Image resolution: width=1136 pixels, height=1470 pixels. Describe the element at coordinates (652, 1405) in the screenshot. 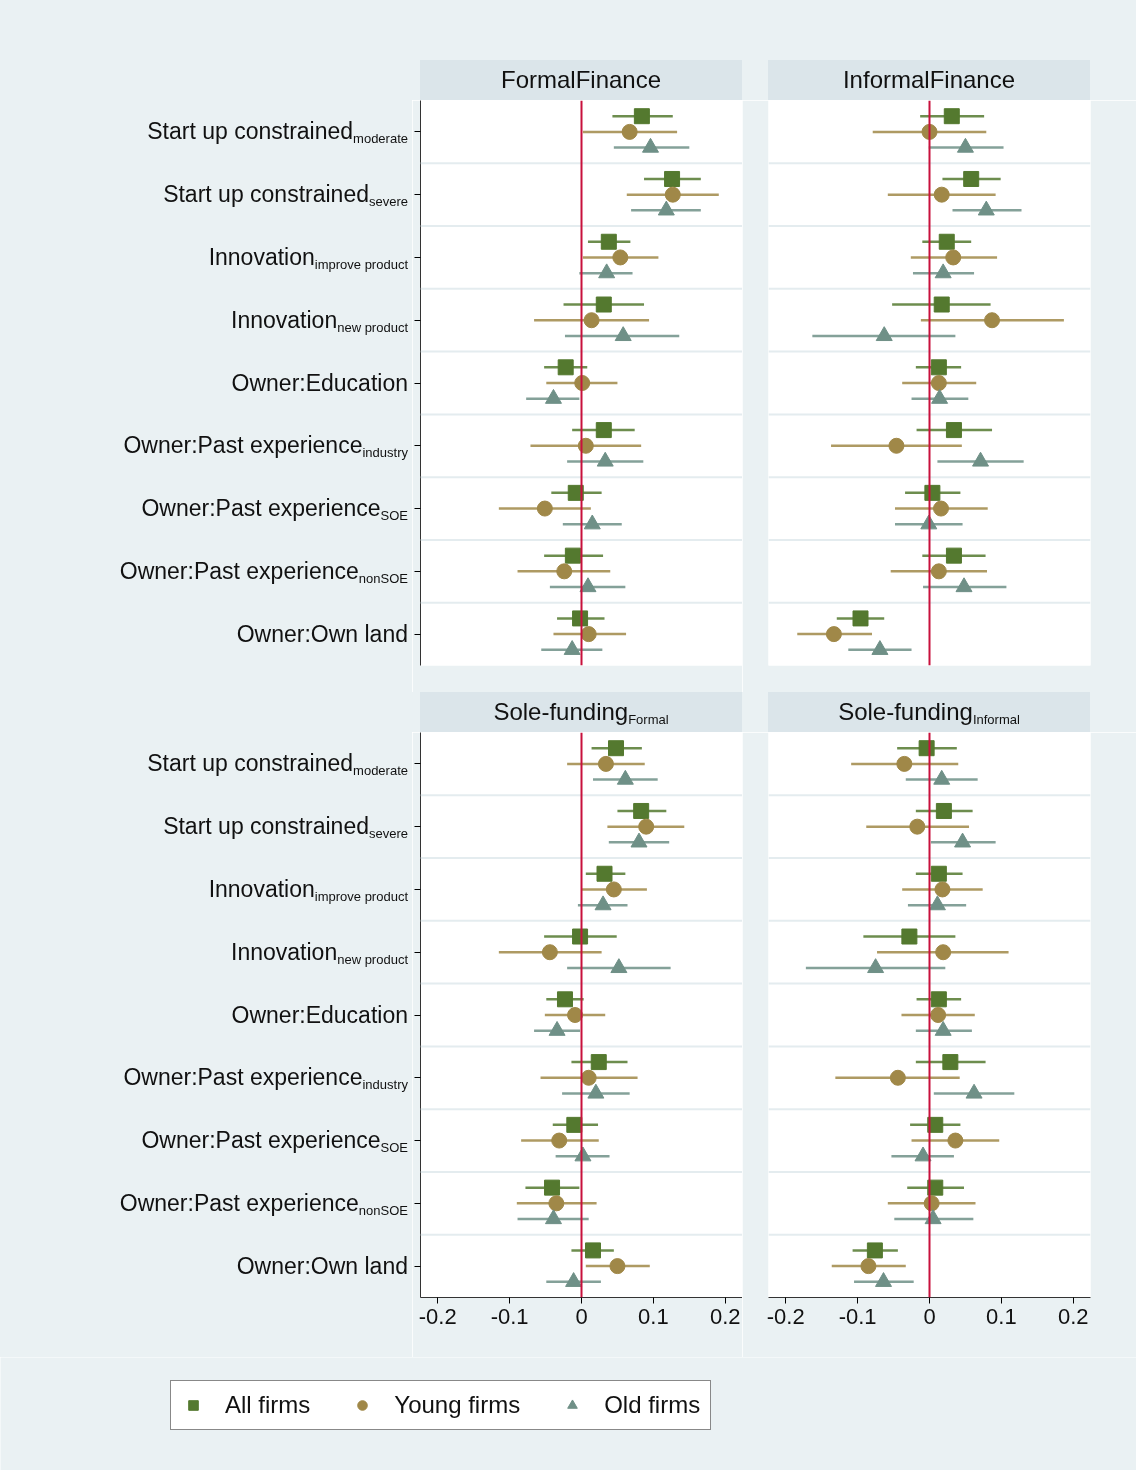

I see `legend-label: Old firms` at that location.